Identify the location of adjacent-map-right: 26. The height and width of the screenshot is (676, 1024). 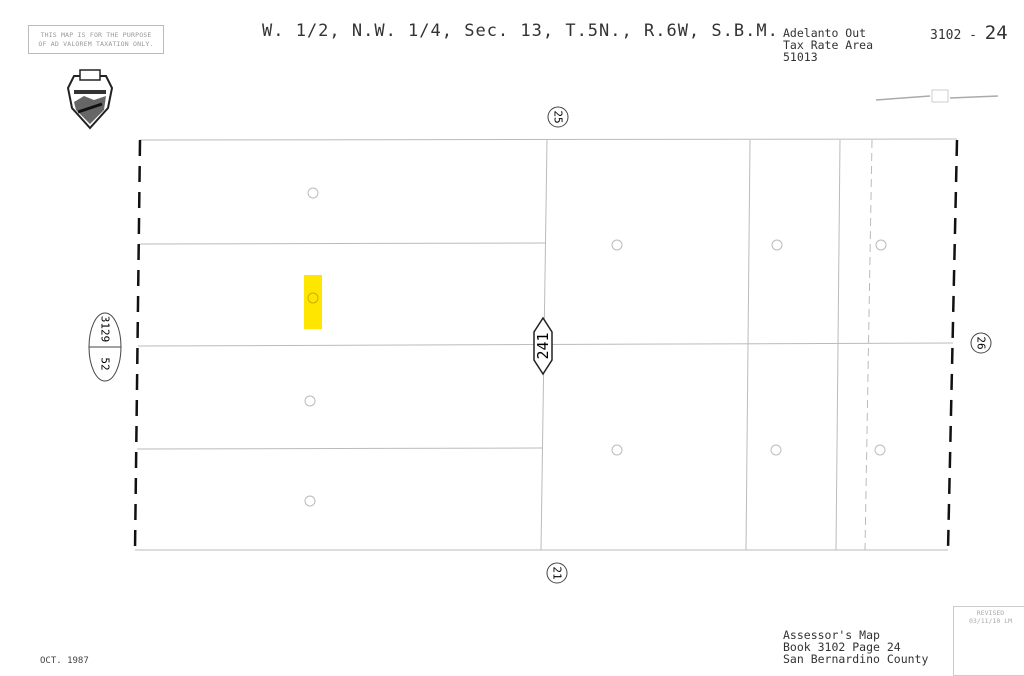
(981, 343).